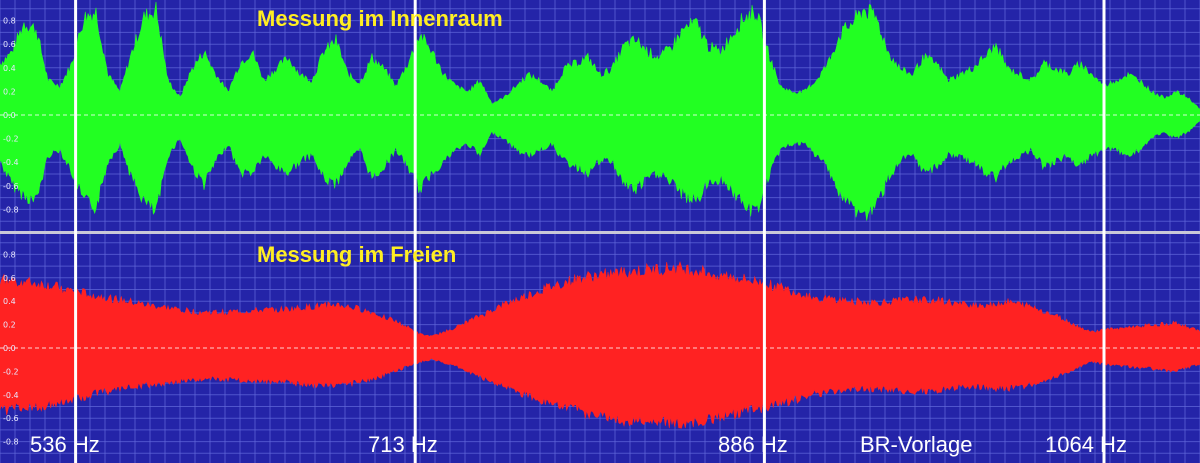 The width and height of the screenshot is (1200, 463). Describe the element at coordinates (753, 444) in the screenshot. I see `marker-label-886: 886 Hz` at that location.